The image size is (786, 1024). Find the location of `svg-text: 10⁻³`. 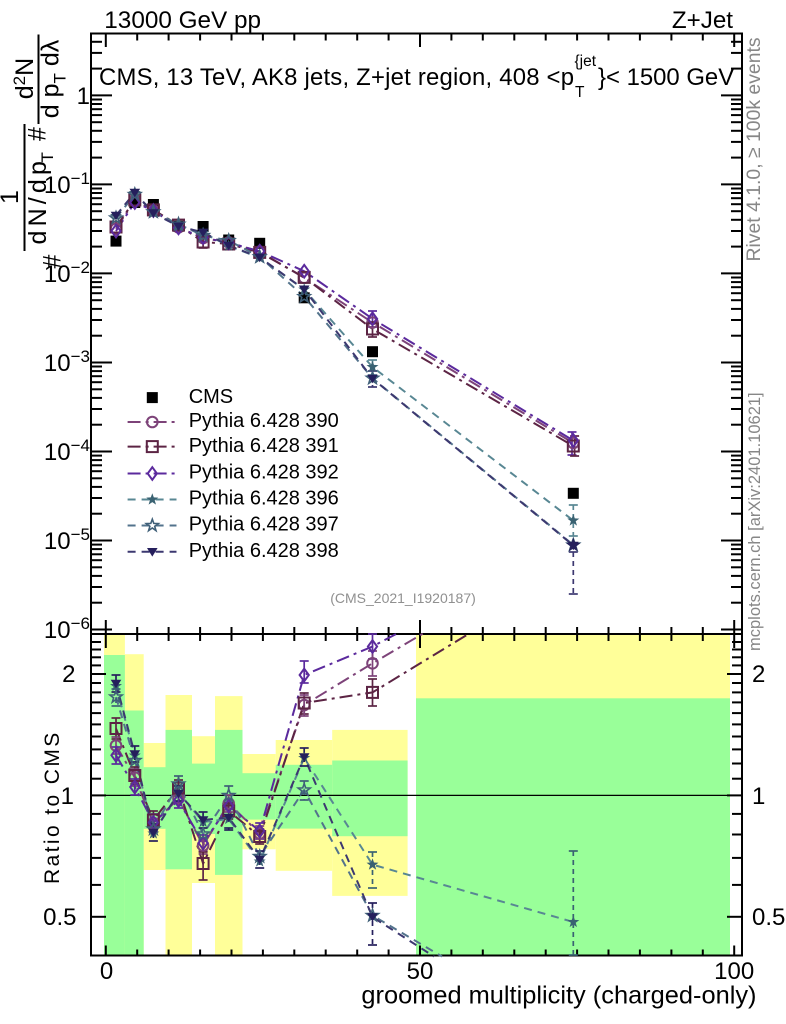

svg-text: 10⁻³ is located at coordinates (67, 362).